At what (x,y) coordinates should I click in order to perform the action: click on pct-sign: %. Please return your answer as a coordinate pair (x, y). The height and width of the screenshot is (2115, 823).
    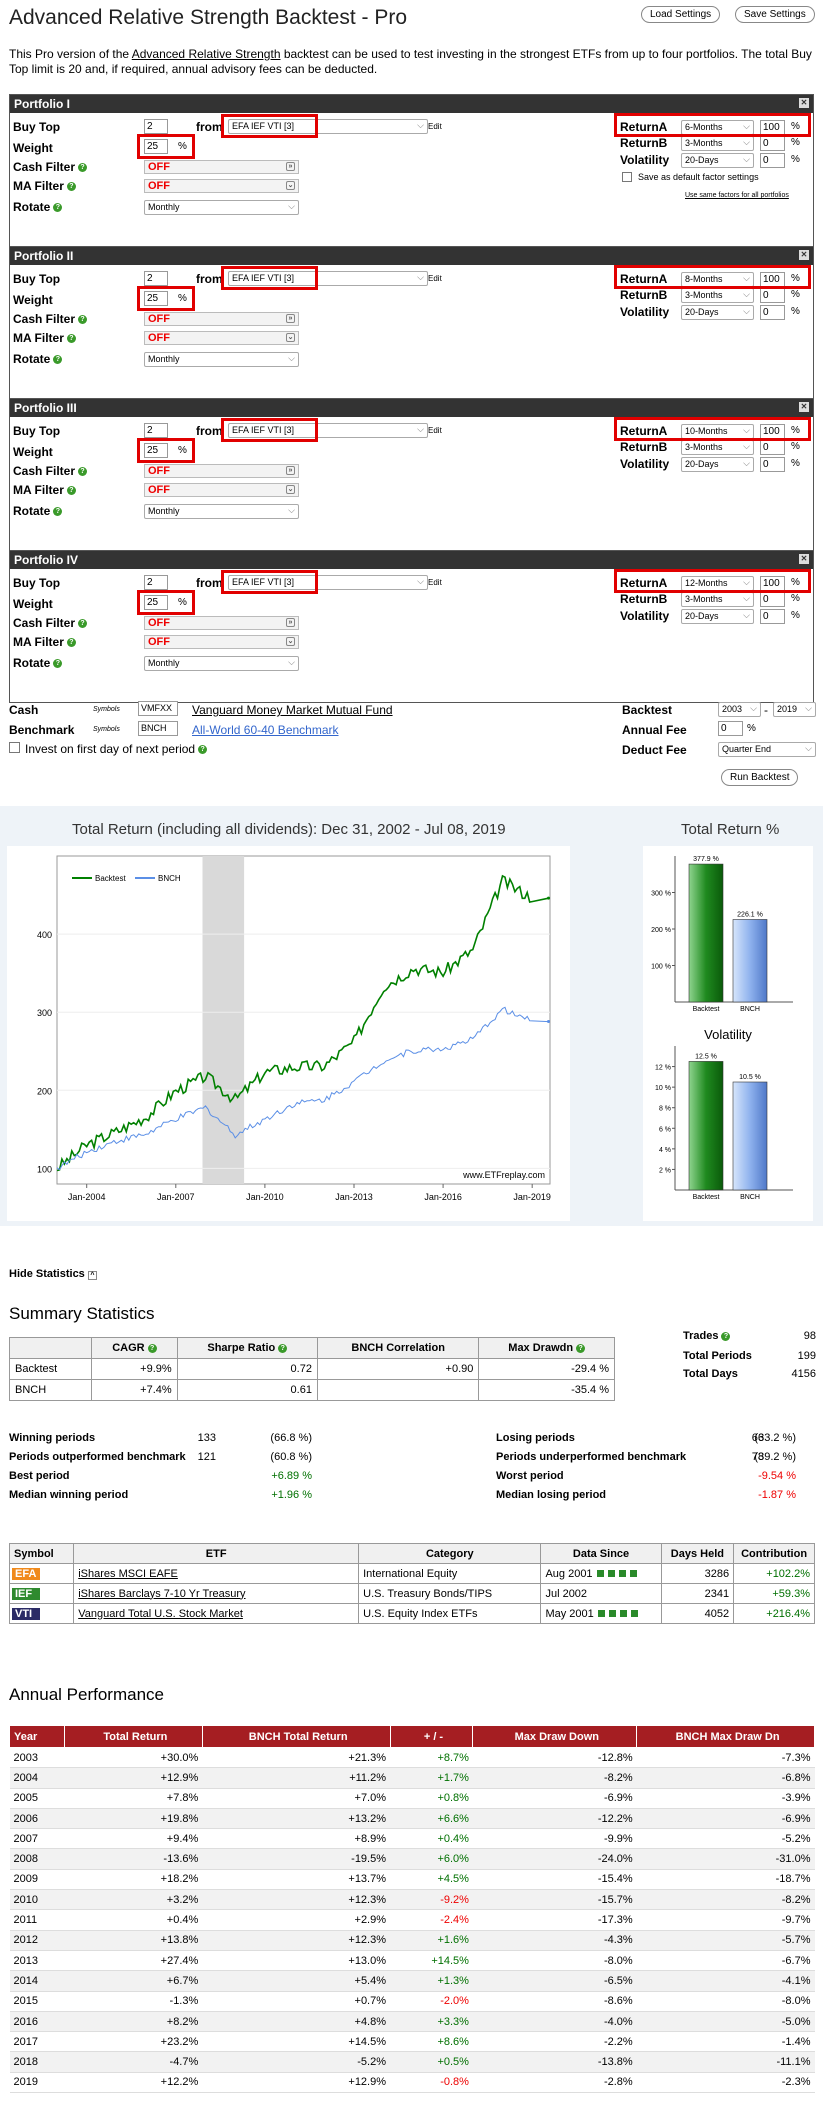
    Looking at the image, I should click on (795, 598).